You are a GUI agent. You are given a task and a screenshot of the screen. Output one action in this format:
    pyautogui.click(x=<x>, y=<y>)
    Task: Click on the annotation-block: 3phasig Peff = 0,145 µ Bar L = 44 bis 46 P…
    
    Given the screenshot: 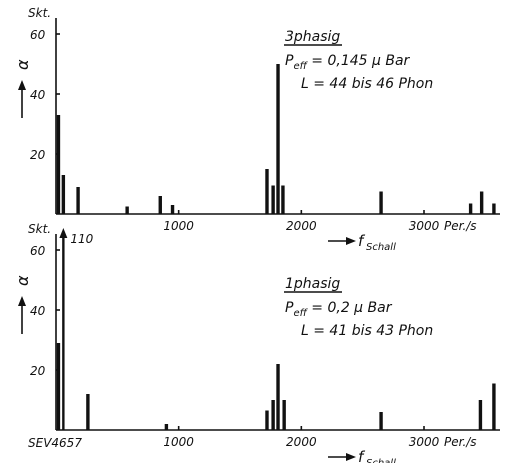 What is the action you would take?
    pyautogui.click(x=358, y=60)
    